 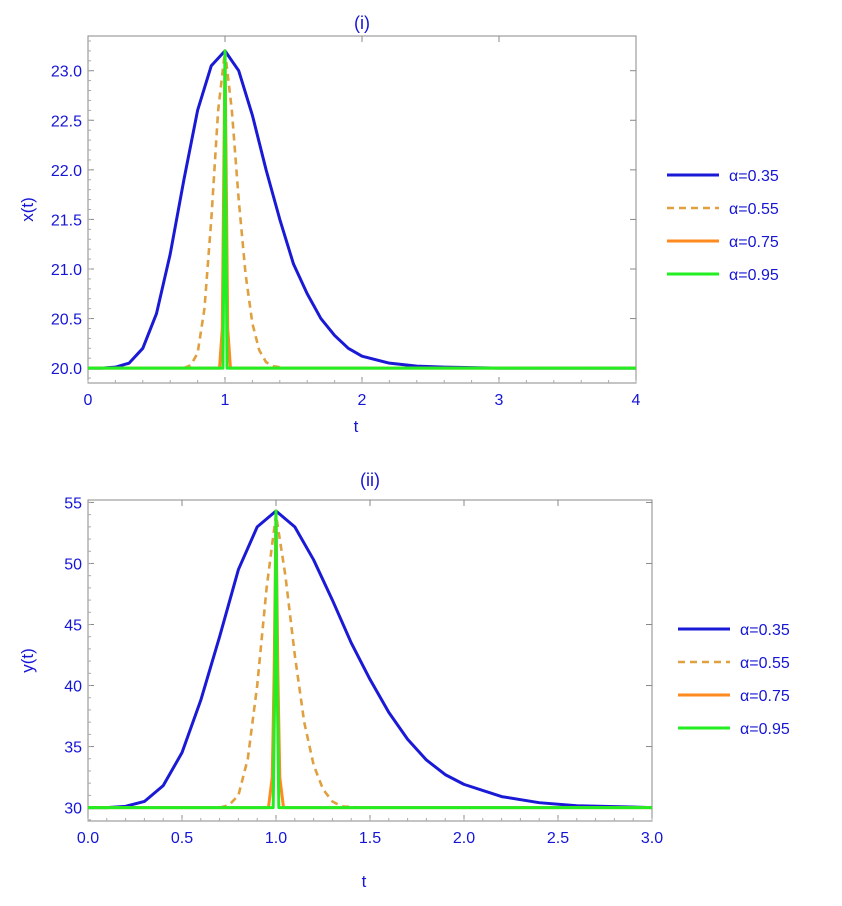 I want to click on y-tick-label: 35, so click(x=73, y=748).